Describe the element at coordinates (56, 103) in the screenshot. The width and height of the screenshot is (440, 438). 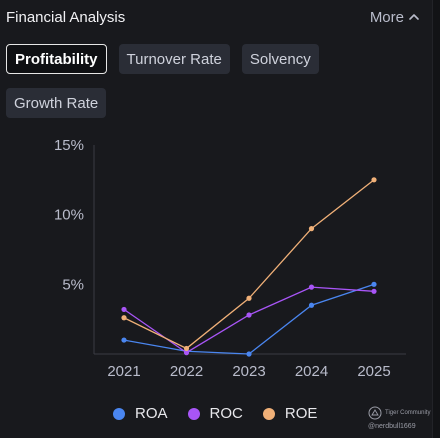
I see `tab-growth-rate: Growth Rate` at that location.